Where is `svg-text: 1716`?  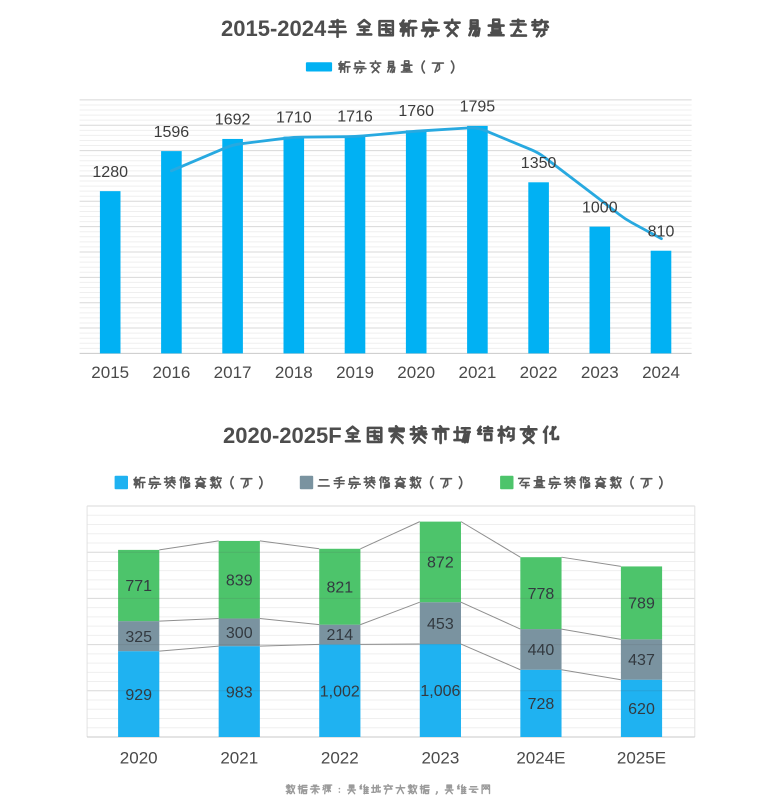
svg-text: 1716 is located at coordinates (355, 117).